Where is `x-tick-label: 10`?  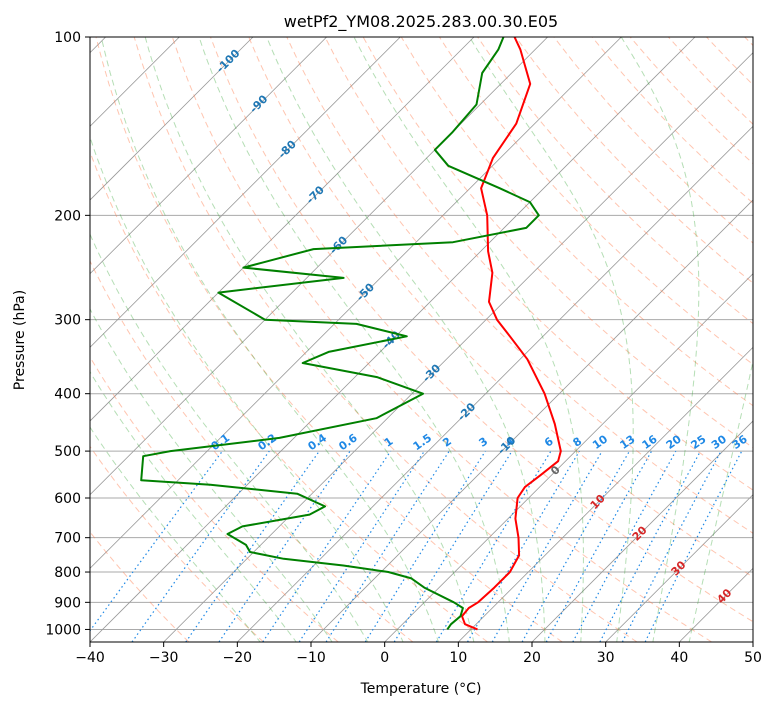 x-tick-label: 10 is located at coordinates (458, 658).